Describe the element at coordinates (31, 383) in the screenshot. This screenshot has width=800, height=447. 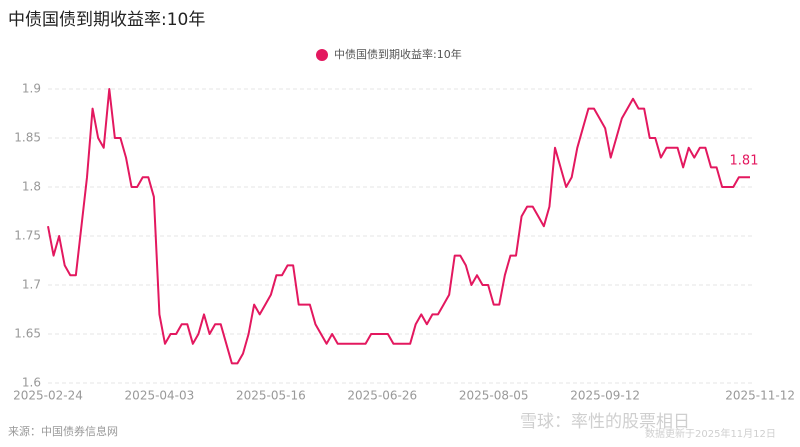
I see `y-tick-label: 1.6` at that location.